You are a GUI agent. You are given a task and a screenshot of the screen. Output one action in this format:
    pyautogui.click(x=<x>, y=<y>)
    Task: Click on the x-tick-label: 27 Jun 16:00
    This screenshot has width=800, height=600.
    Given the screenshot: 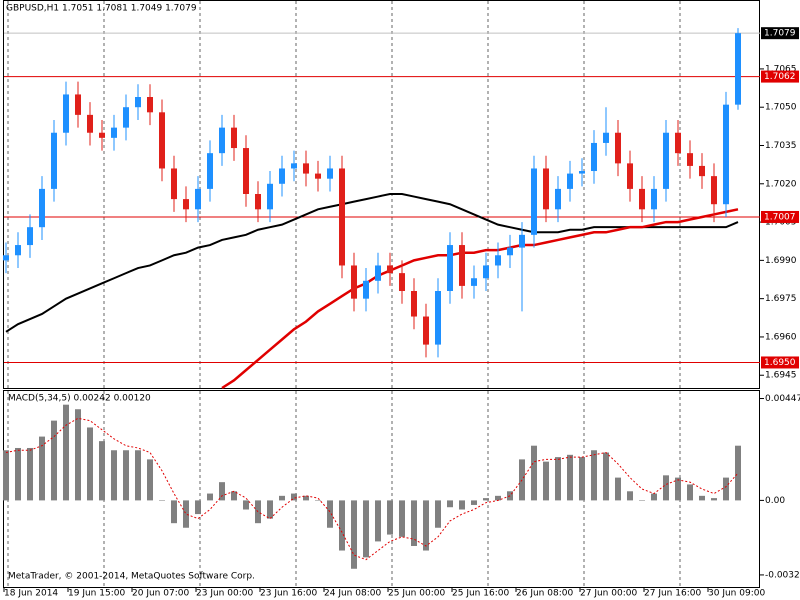 What is the action you would take?
    pyautogui.click(x=672, y=594)
    